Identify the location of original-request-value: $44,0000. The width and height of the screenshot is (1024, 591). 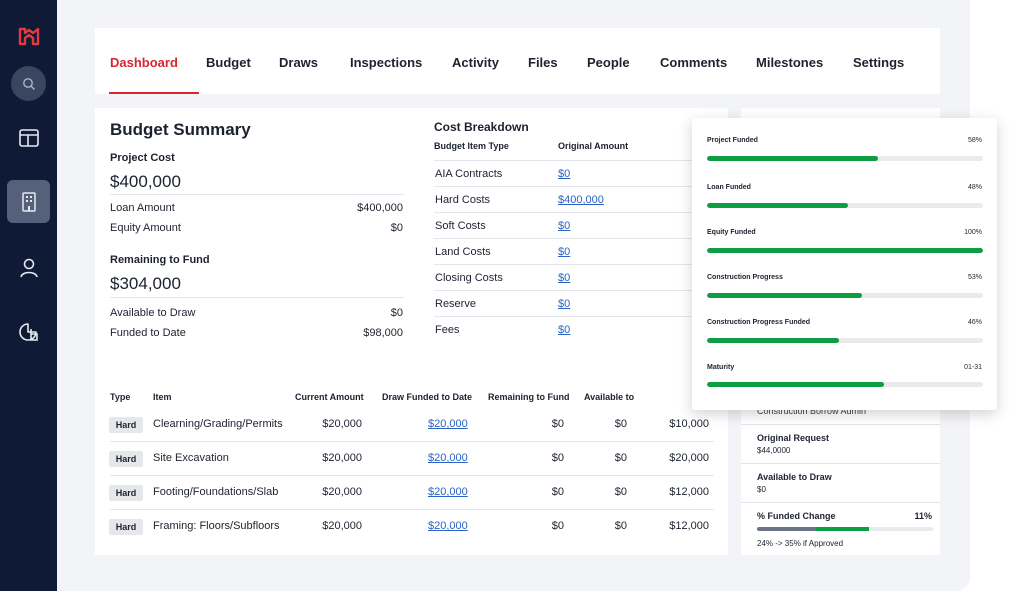
(774, 450).